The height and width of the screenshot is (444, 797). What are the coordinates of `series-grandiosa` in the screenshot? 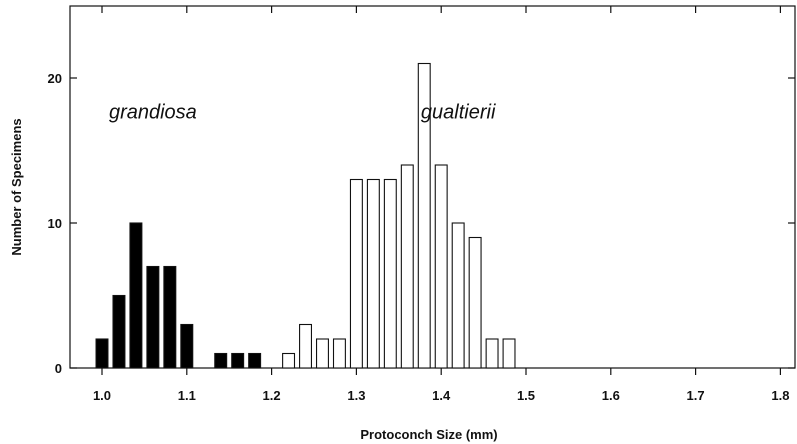 It's located at (178, 295).